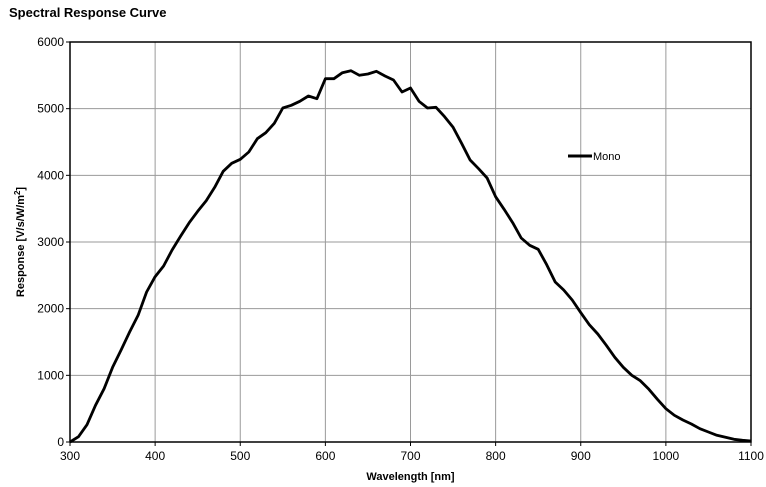  I want to click on y-tick-label: 0, so click(60, 442).